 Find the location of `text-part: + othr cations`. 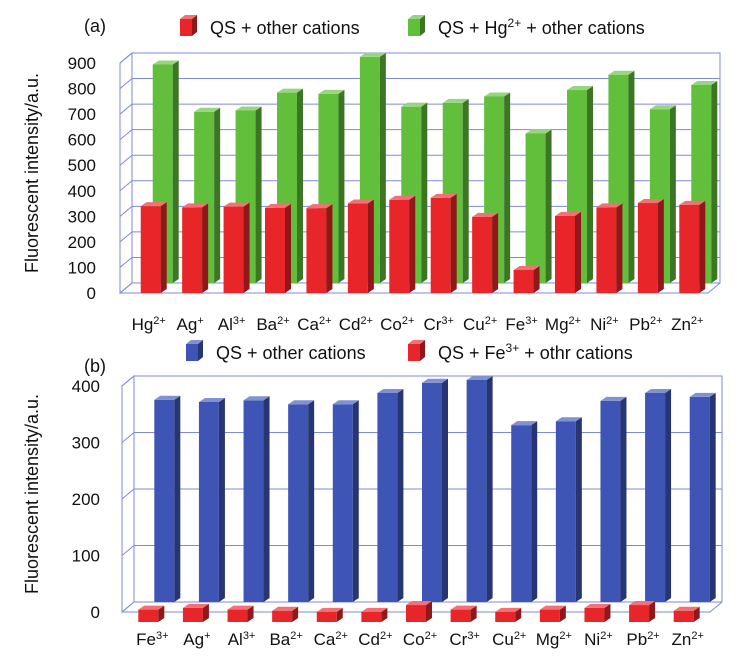

text-part: + othr cations is located at coordinates (576, 353).